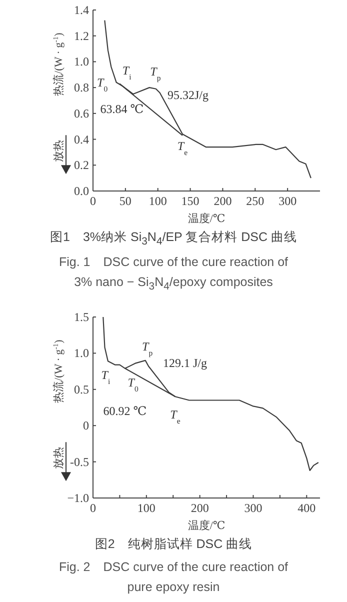 The width and height of the screenshot is (347, 602). I want to click on y-tick-label: 0.6, so click(81, 113).